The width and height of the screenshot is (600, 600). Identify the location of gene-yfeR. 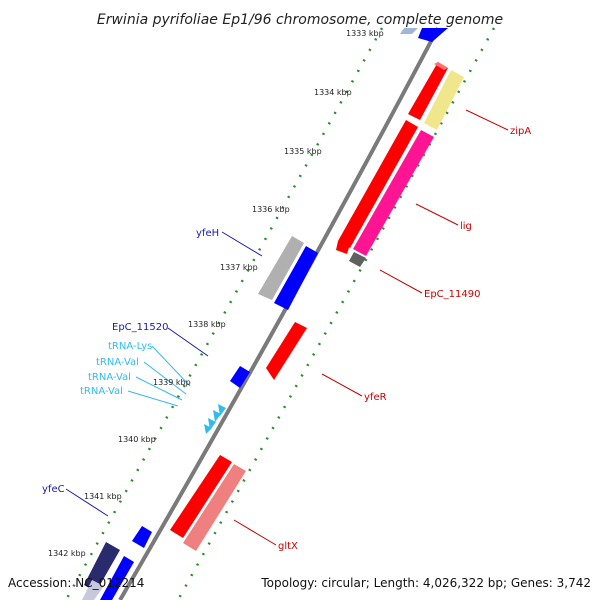
(286, 351).